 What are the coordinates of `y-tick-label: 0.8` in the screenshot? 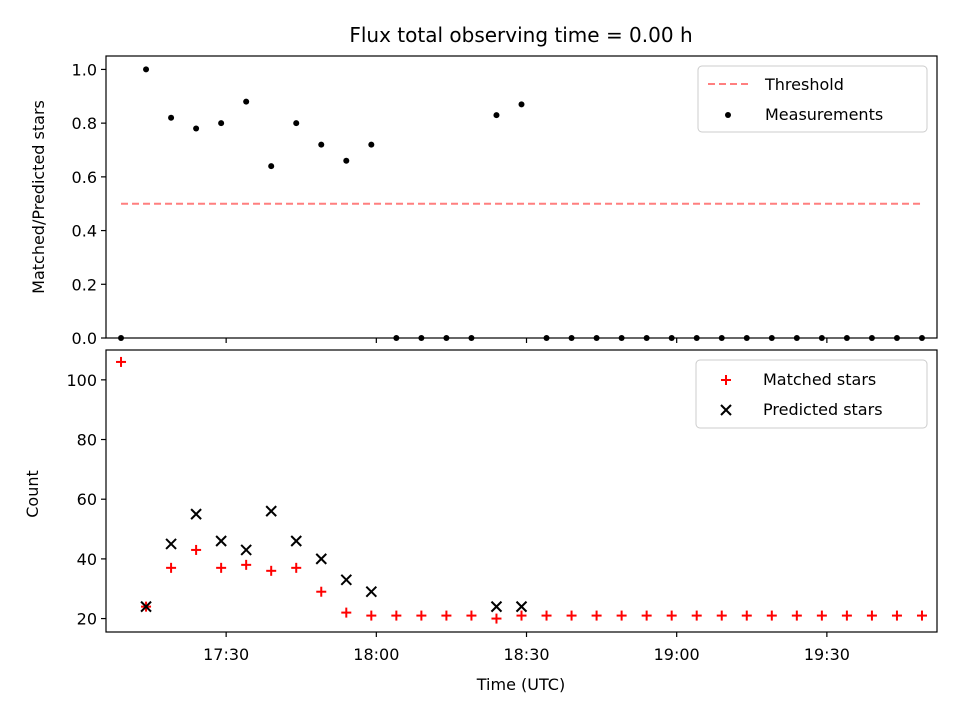 It's located at (84, 123).